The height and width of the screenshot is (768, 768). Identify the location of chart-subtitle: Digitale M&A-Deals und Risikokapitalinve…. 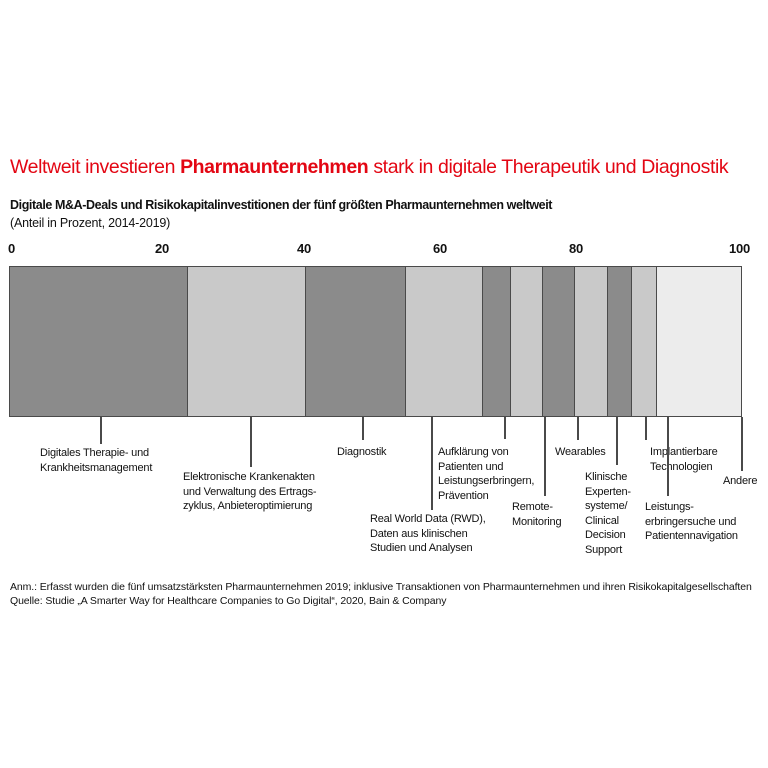
(281, 205).